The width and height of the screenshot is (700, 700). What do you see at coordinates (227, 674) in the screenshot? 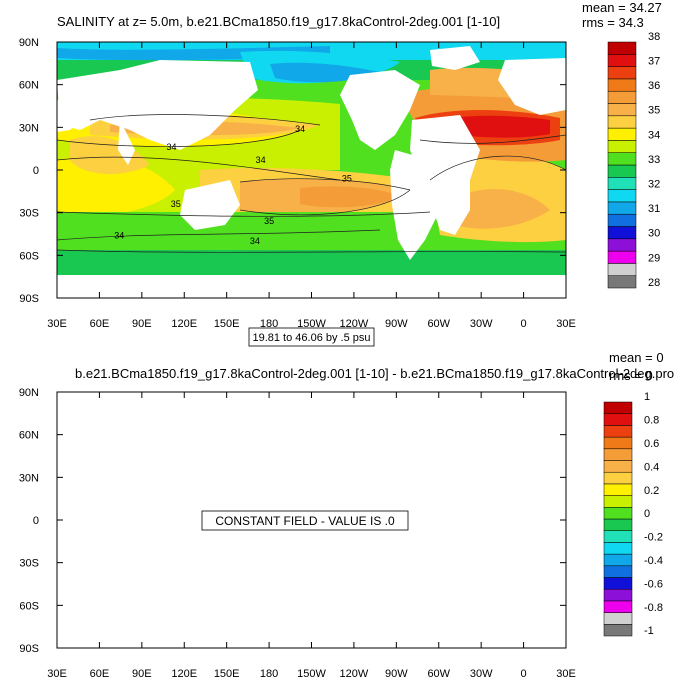
I see `x-tick-label: 150E` at bounding box center [227, 674].